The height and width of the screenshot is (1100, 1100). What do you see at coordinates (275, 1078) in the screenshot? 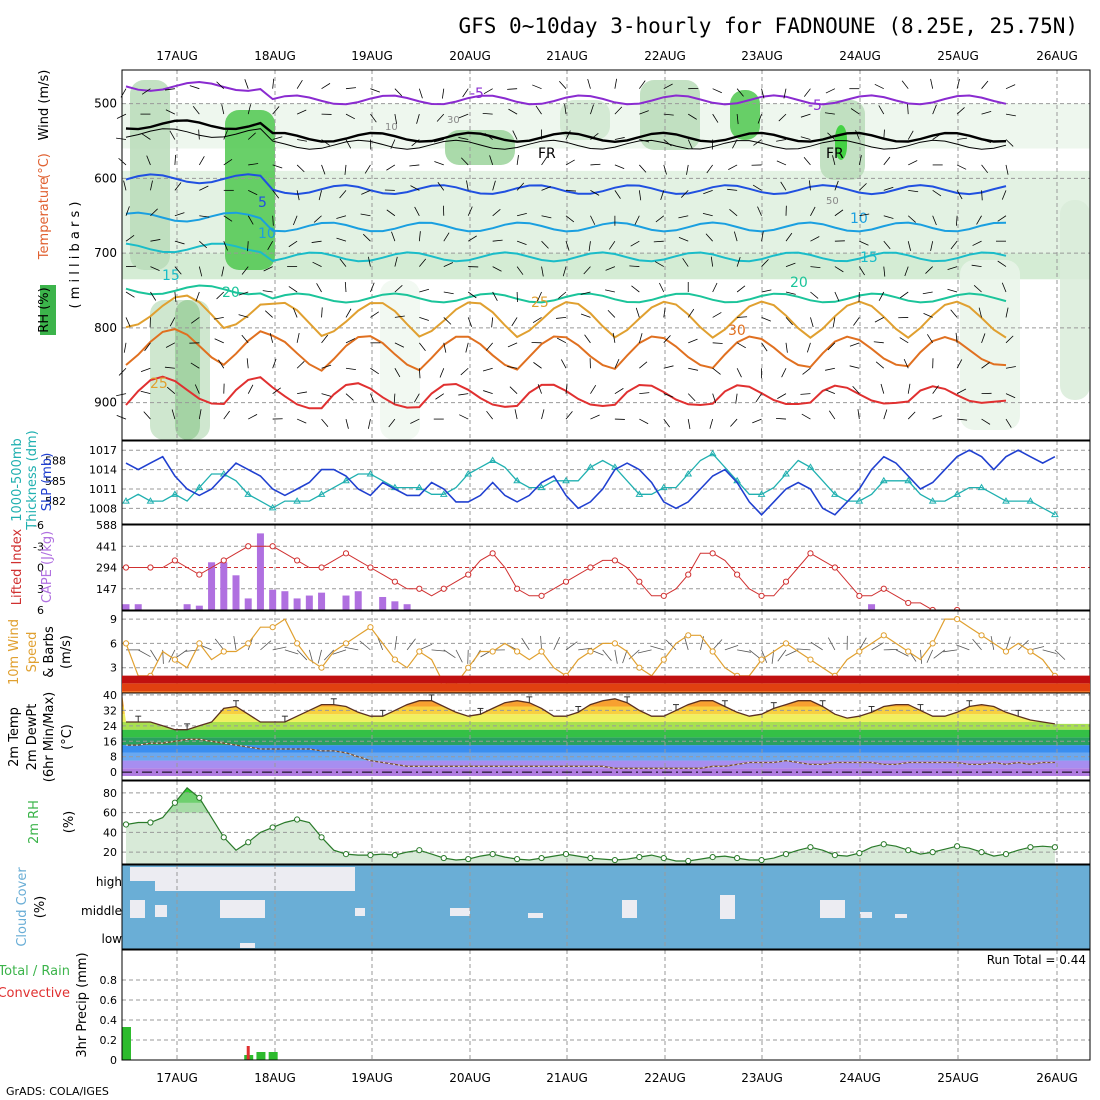
I see `bottom-date-label: 18AUG` at bounding box center [275, 1078].